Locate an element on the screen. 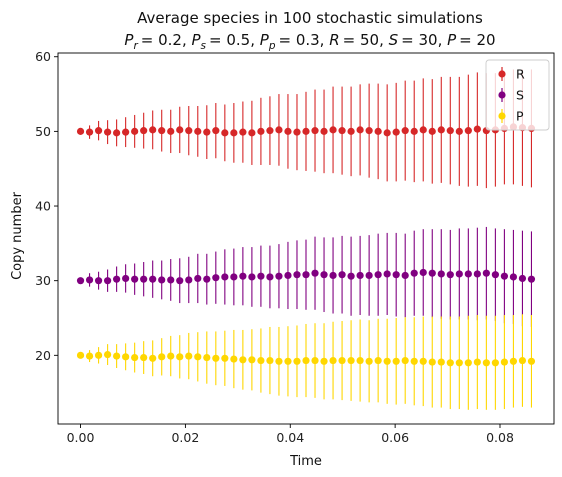 Image resolution: width=562 pixels, height=477 pixels. legend: RSP is located at coordinates (517, 95).